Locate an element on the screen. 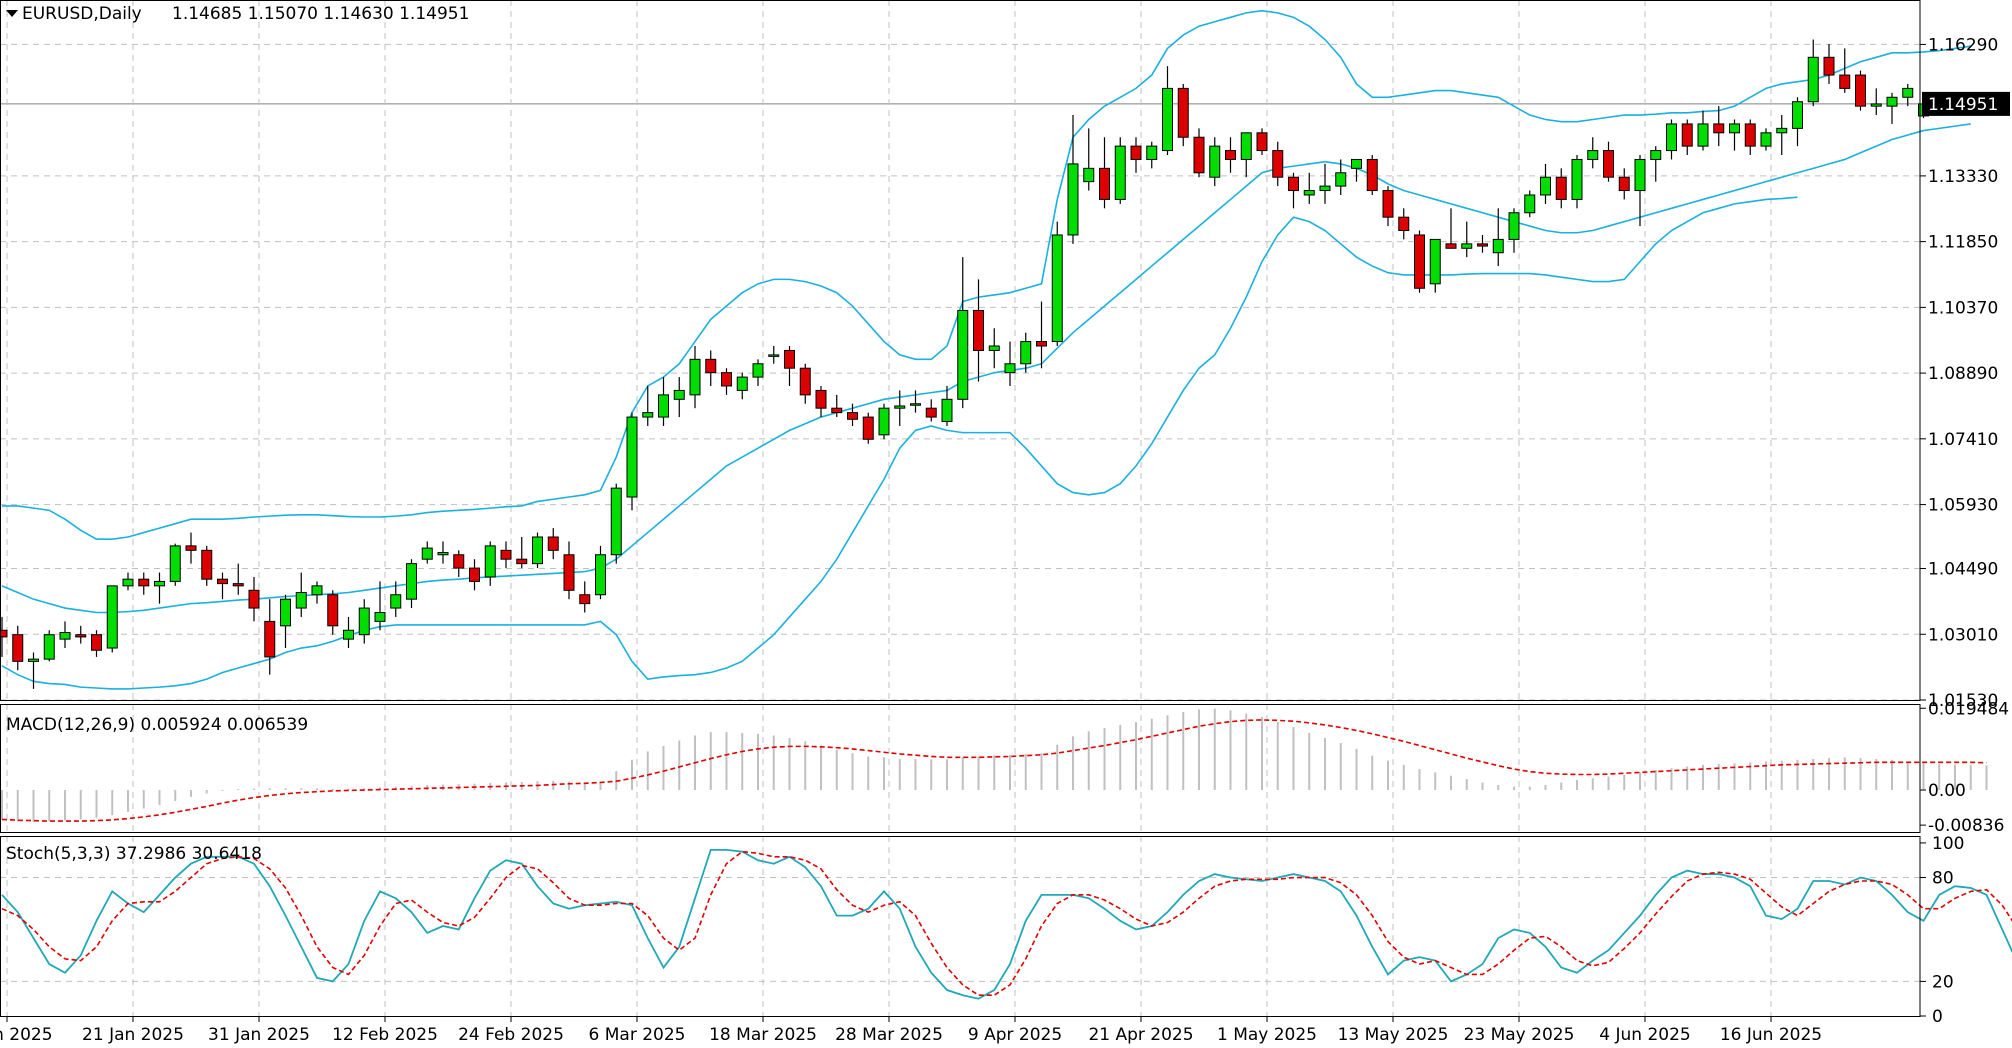  stoch-signal-line is located at coordinates (1006, 923).